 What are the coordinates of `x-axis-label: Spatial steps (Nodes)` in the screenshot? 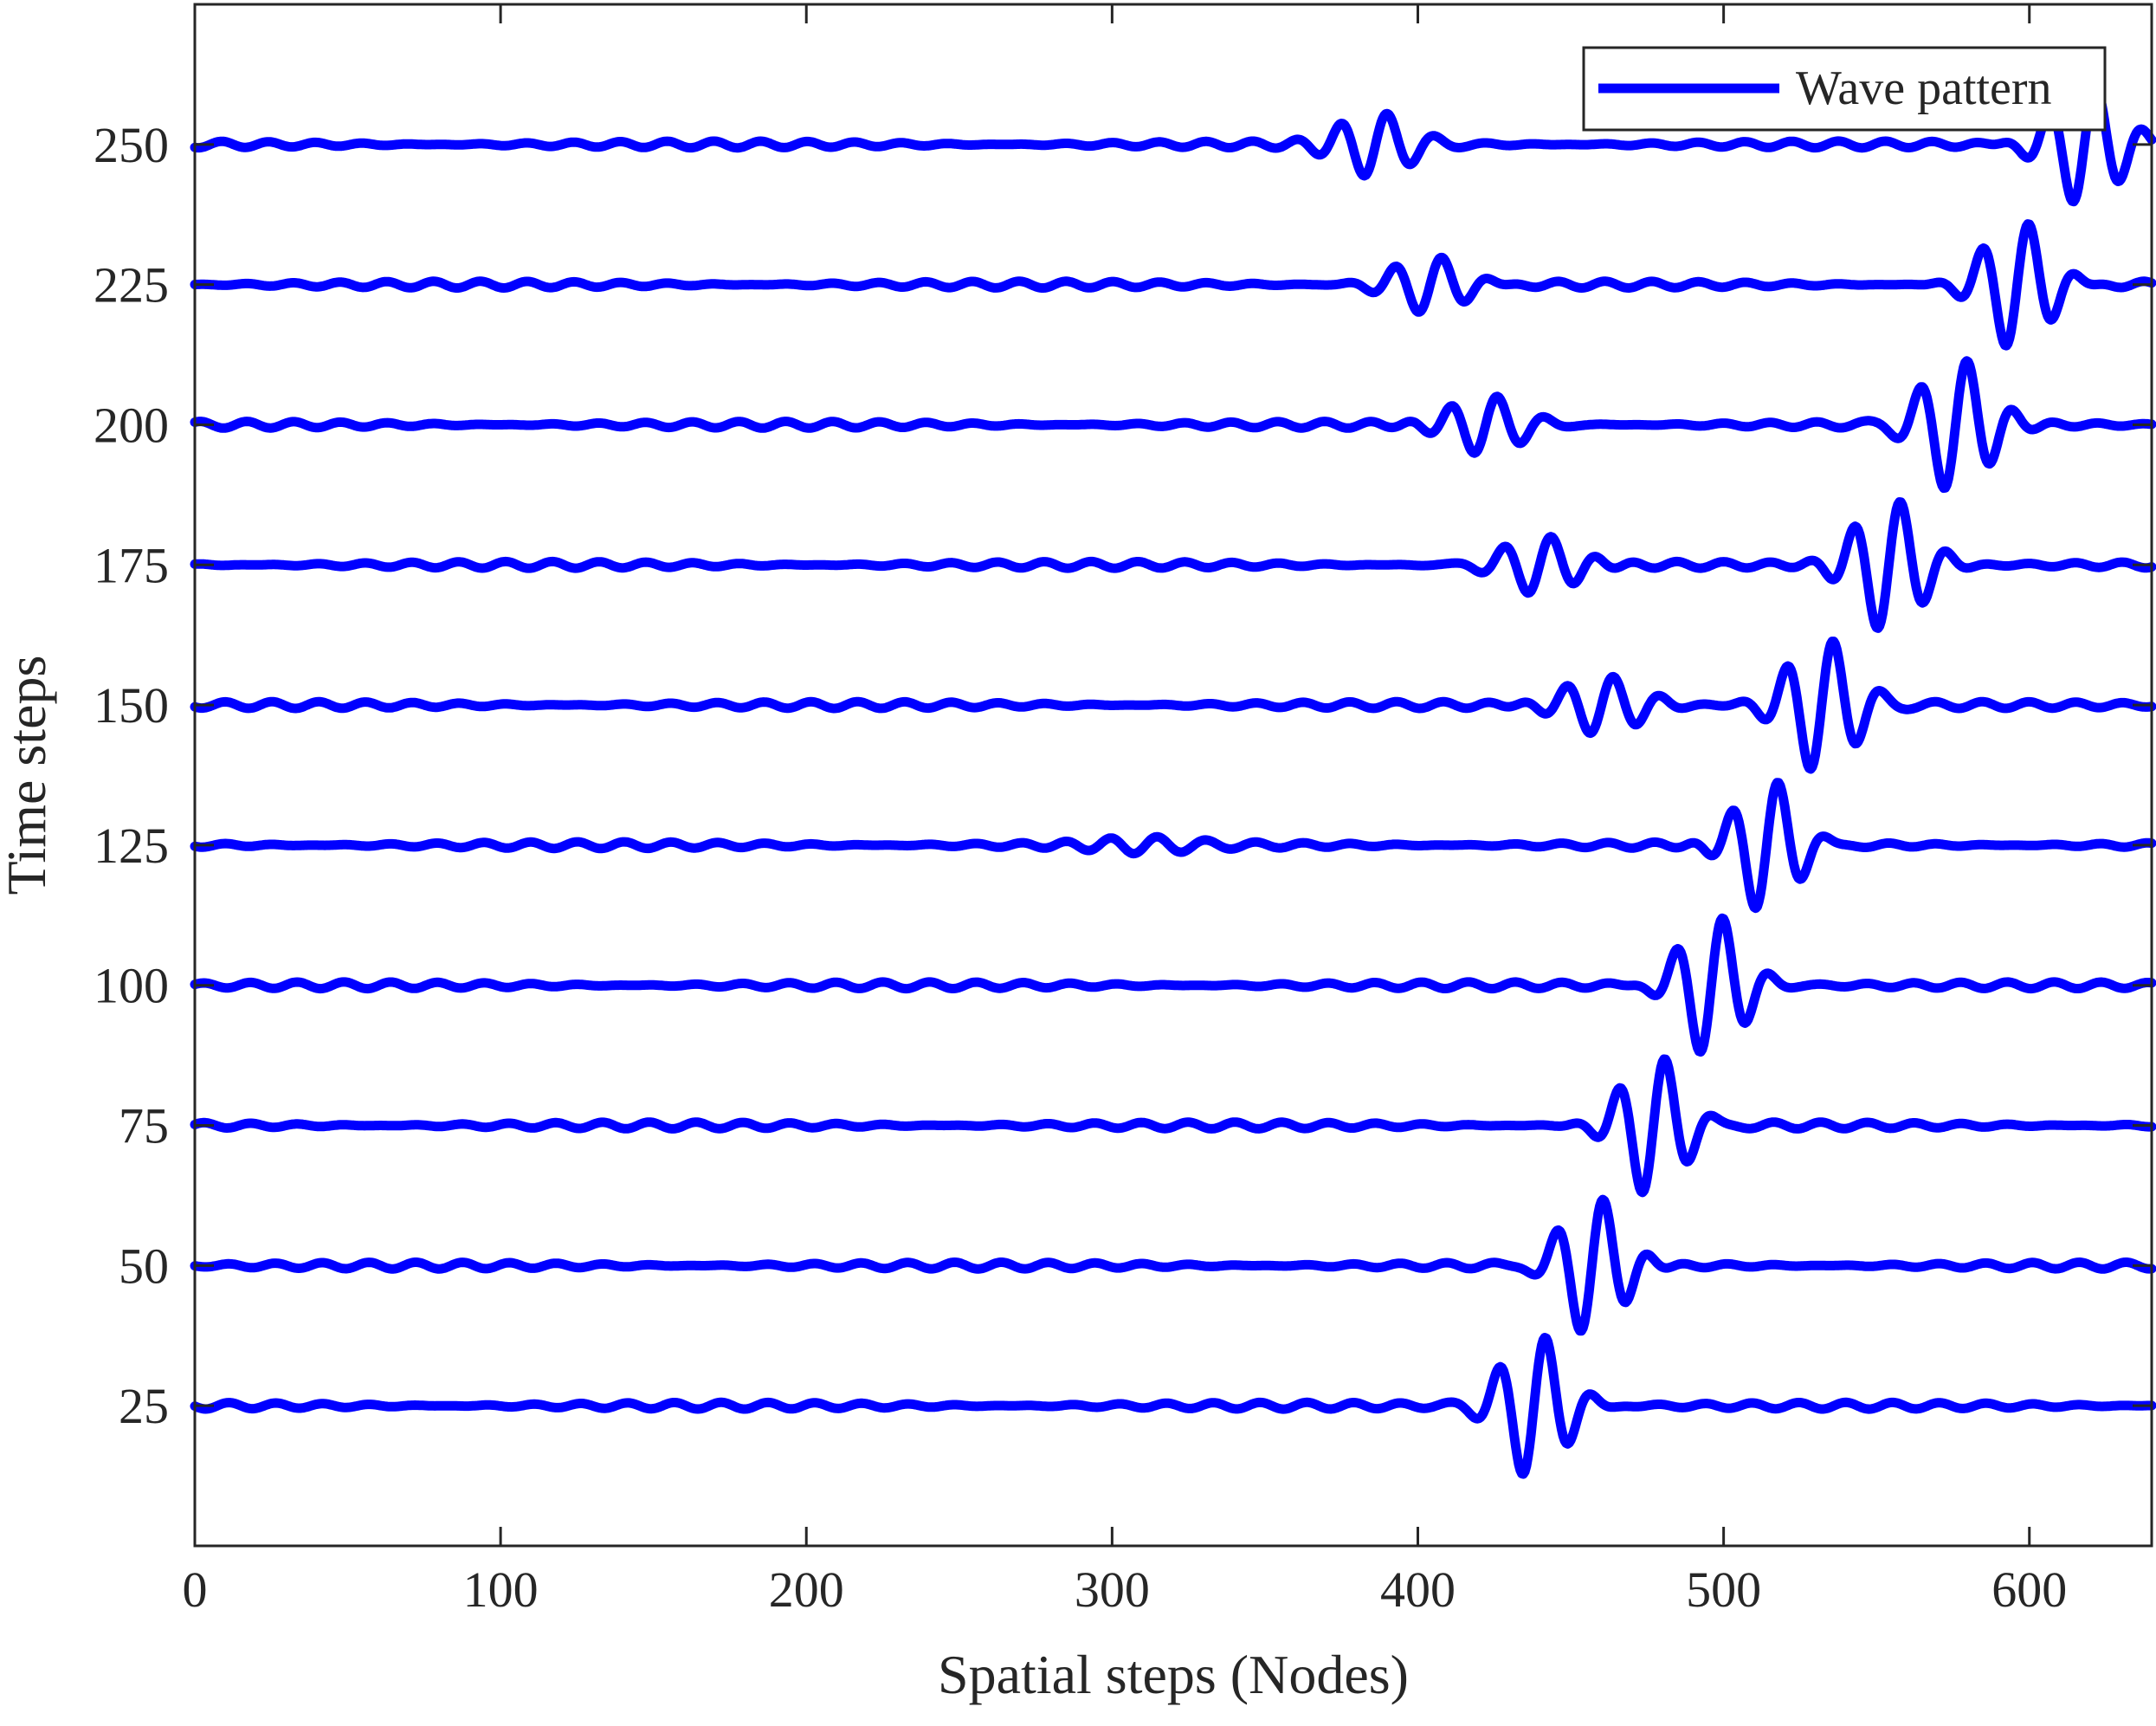 It's located at (1173, 1674).